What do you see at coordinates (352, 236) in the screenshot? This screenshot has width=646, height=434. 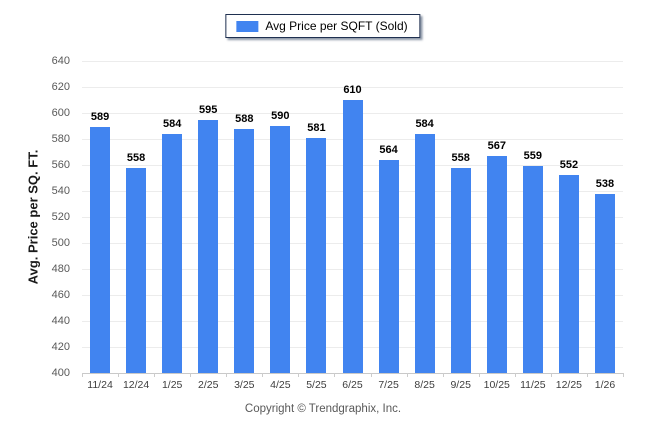 I see `bar-6/25` at bounding box center [352, 236].